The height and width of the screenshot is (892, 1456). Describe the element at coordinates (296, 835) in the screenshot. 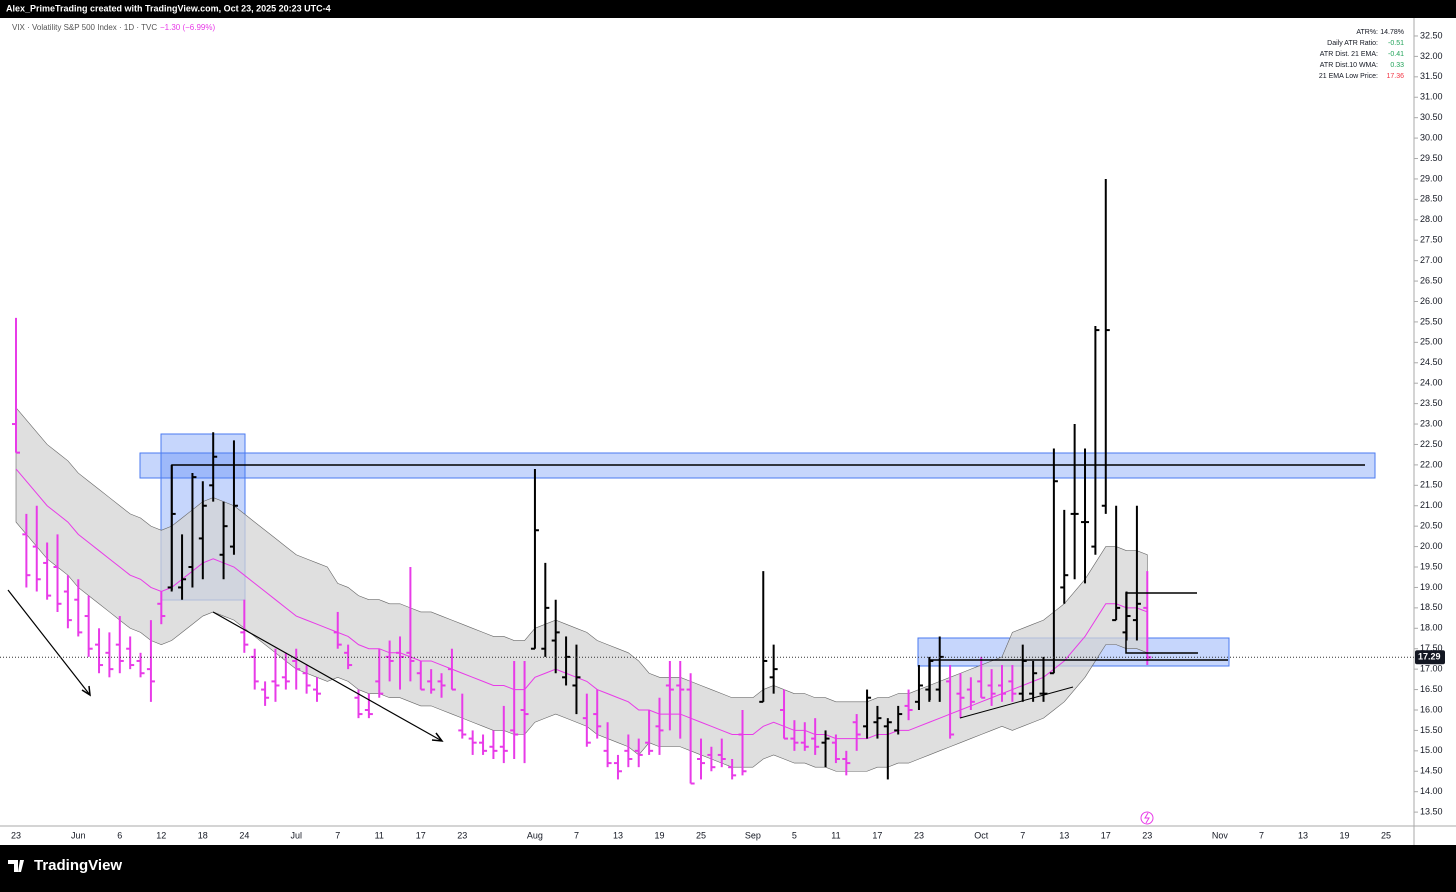

I see `x-tick-label: Jul` at that location.